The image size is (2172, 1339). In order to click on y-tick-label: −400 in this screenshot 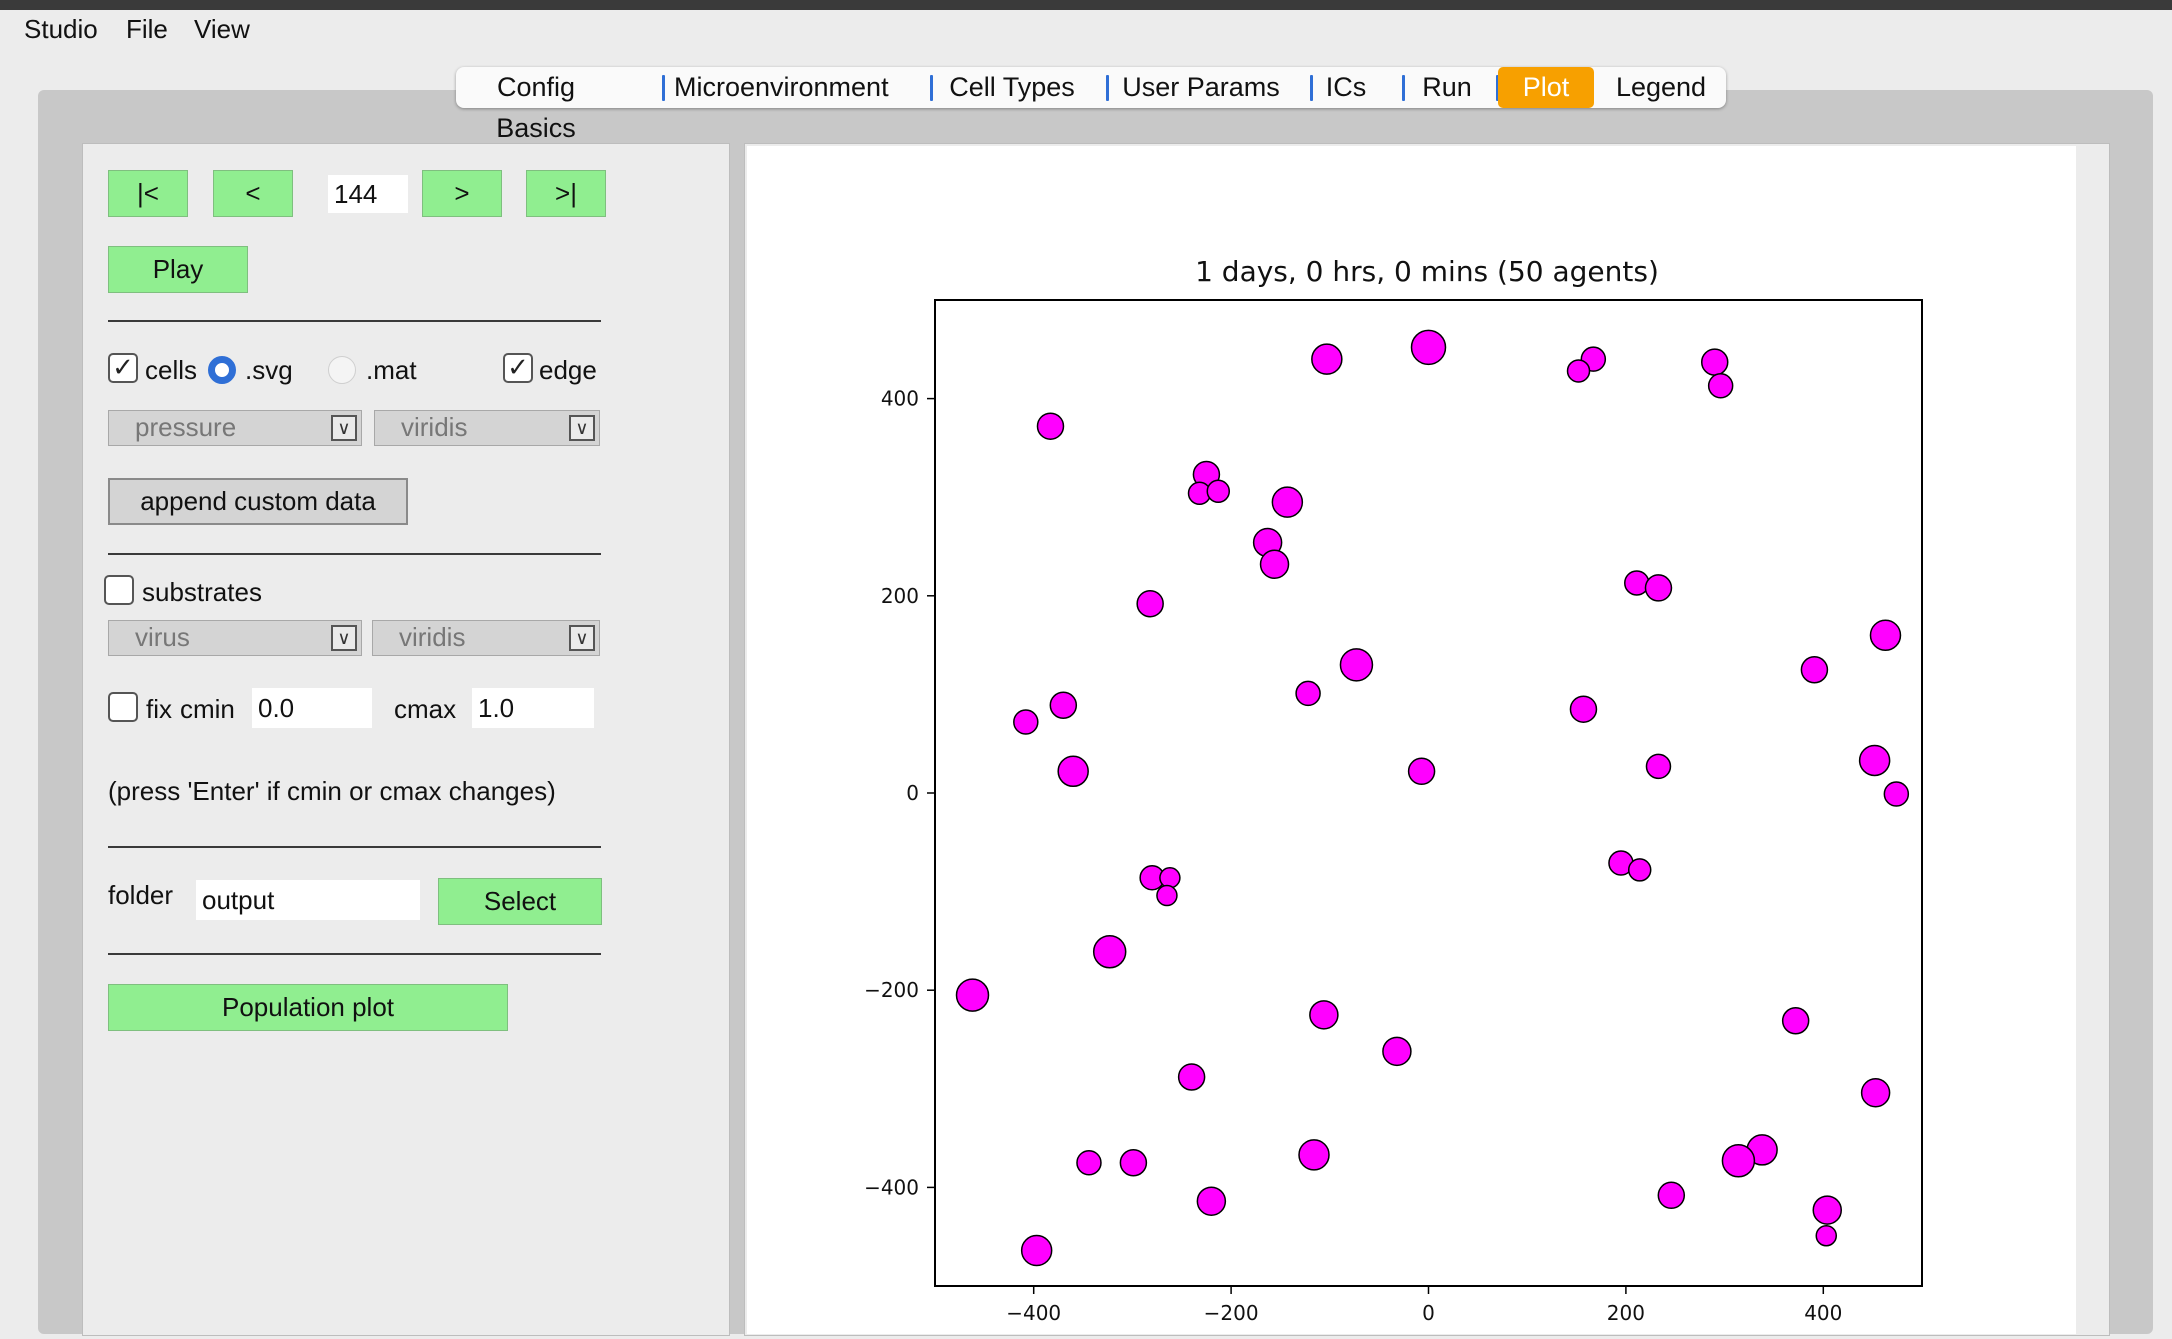, I will do `click(891, 1187)`.